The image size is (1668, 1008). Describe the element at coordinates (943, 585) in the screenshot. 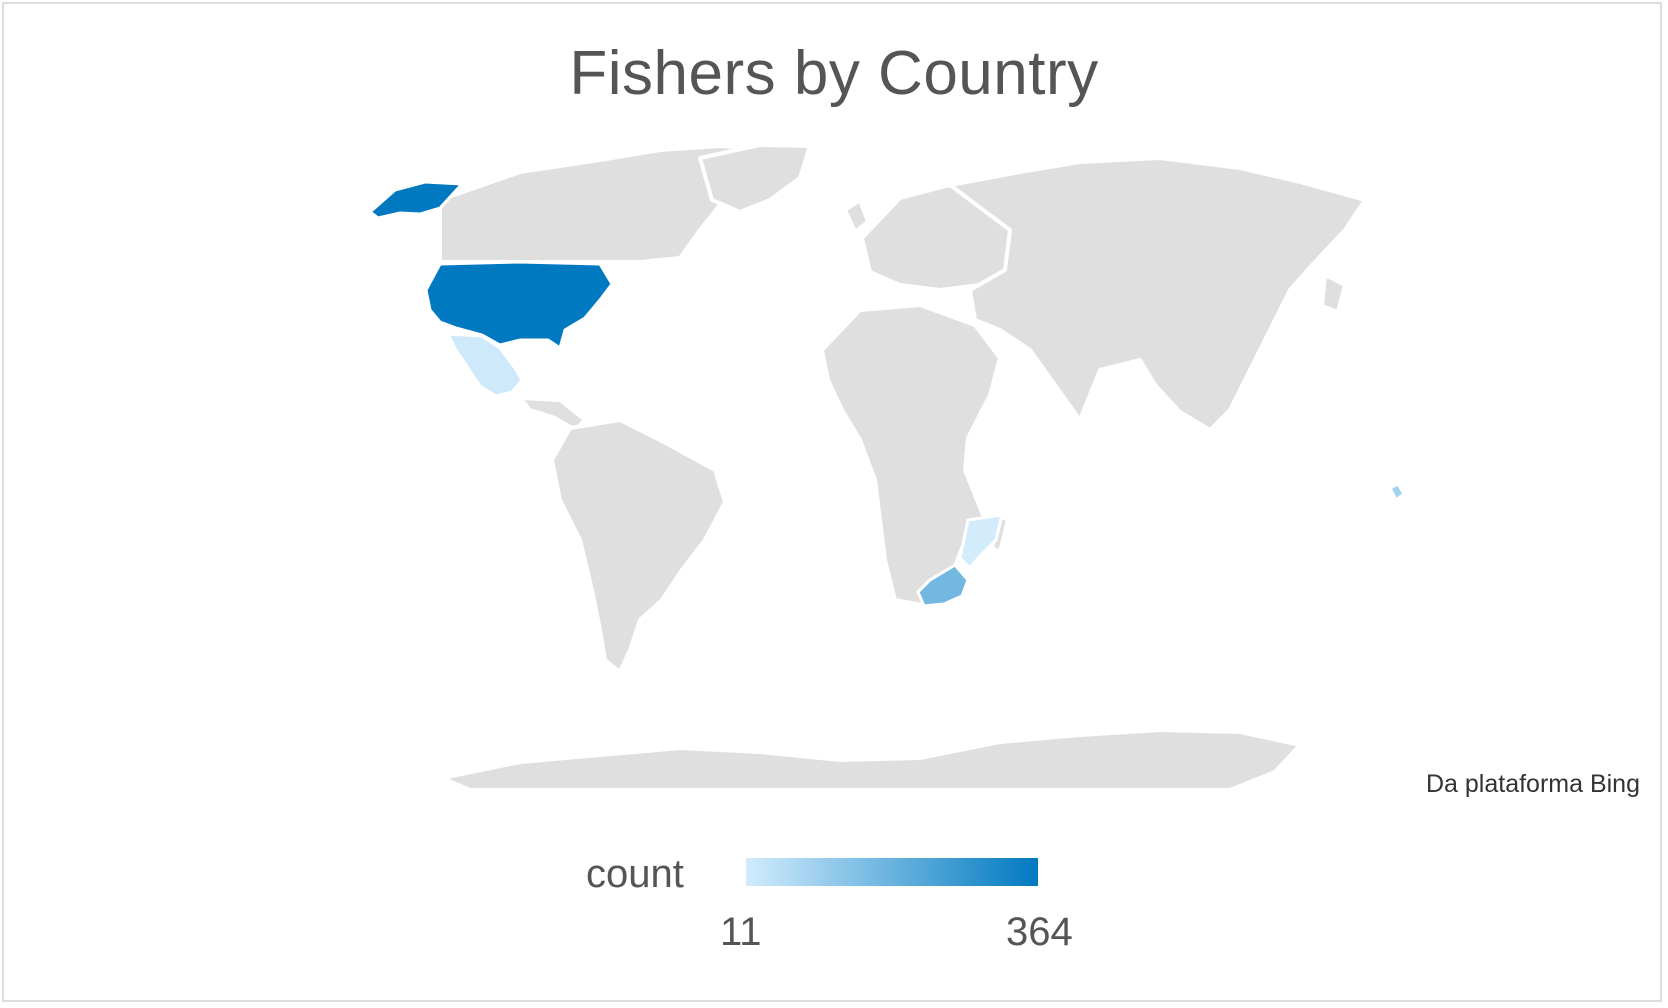

I see `region-south-africa` at that location.